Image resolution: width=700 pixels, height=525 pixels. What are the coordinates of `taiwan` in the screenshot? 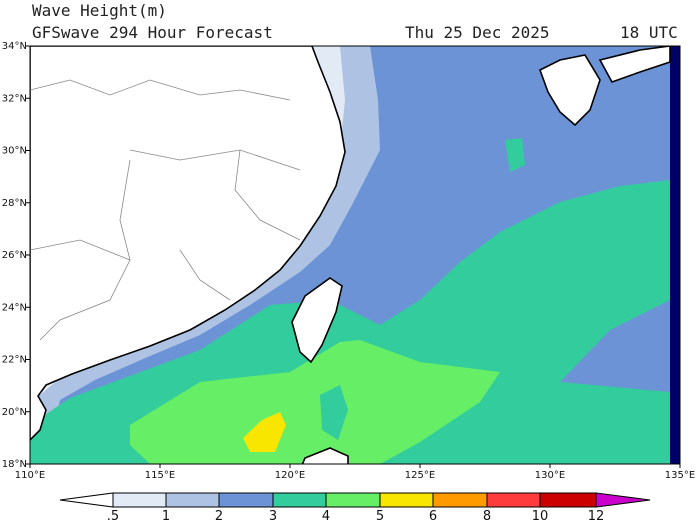 It's located at (317, 320).